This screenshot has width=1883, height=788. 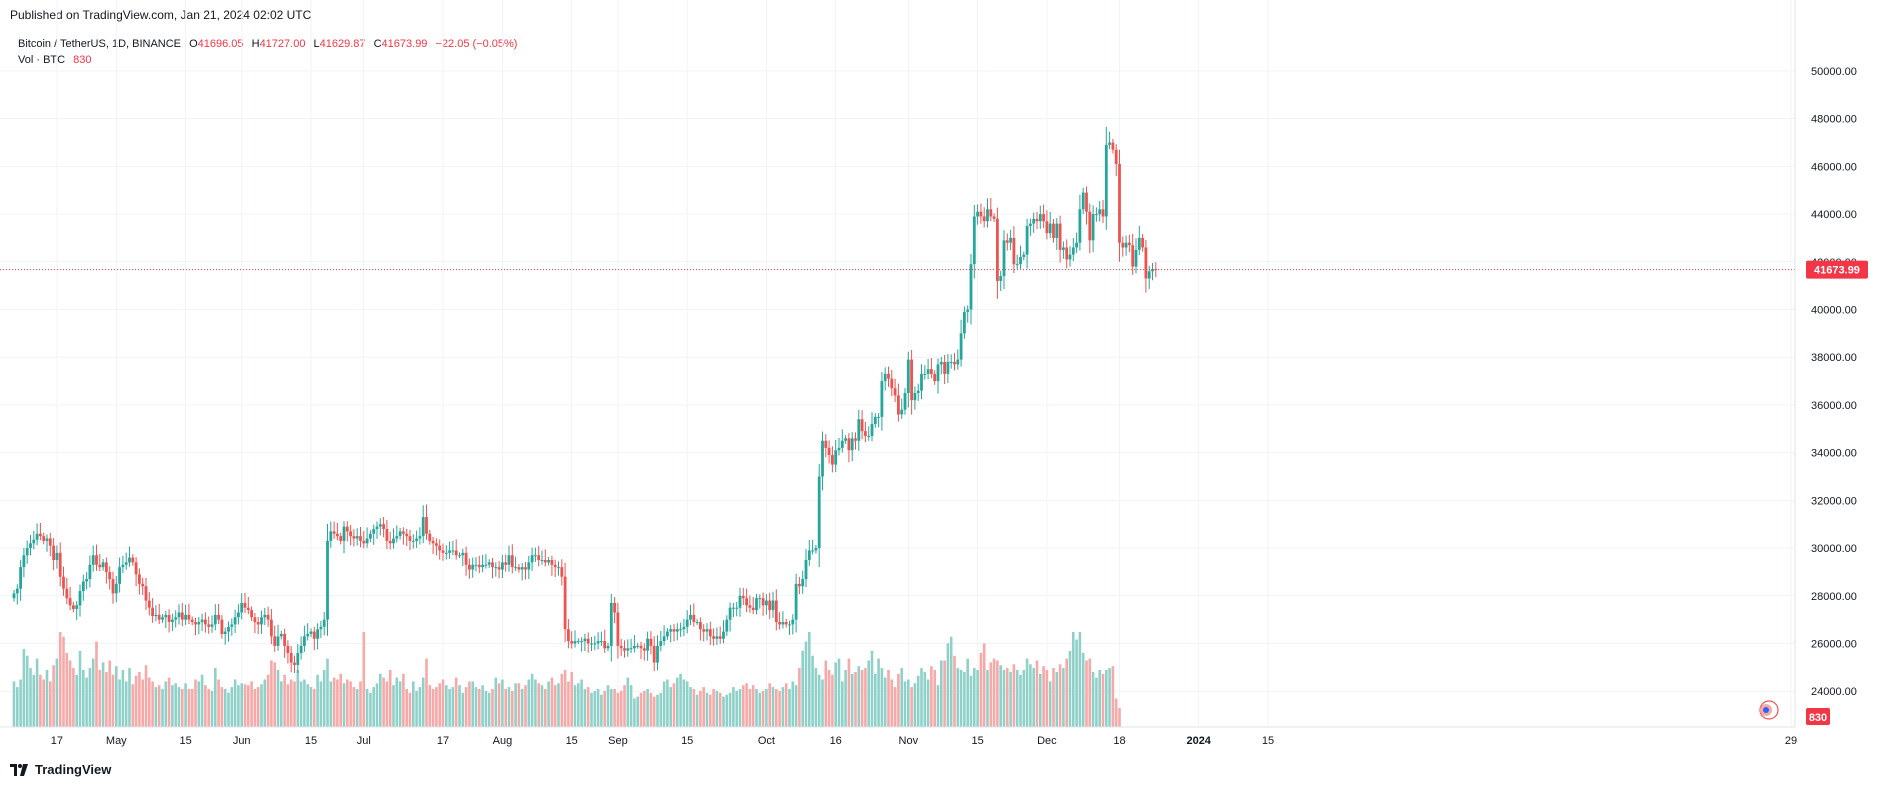 I want to click on price-tick-label: 38000.00, so click(x=1834, y=358).